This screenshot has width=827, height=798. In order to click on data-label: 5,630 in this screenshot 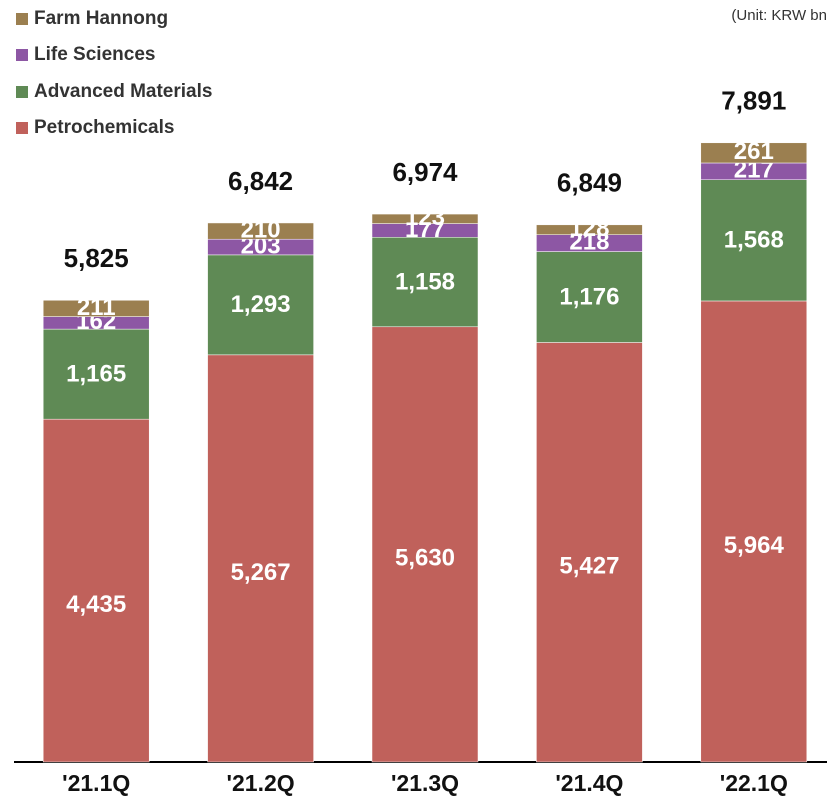, I will do `click(425, 558)`.